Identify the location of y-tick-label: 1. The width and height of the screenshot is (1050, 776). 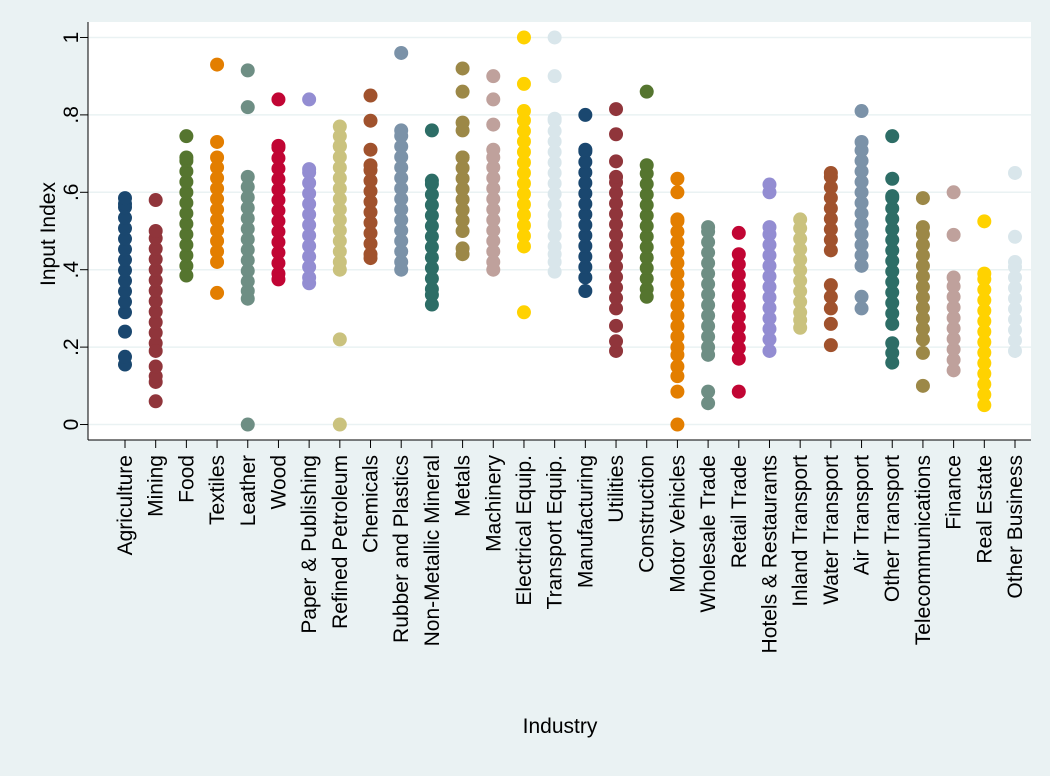
(71, 38).